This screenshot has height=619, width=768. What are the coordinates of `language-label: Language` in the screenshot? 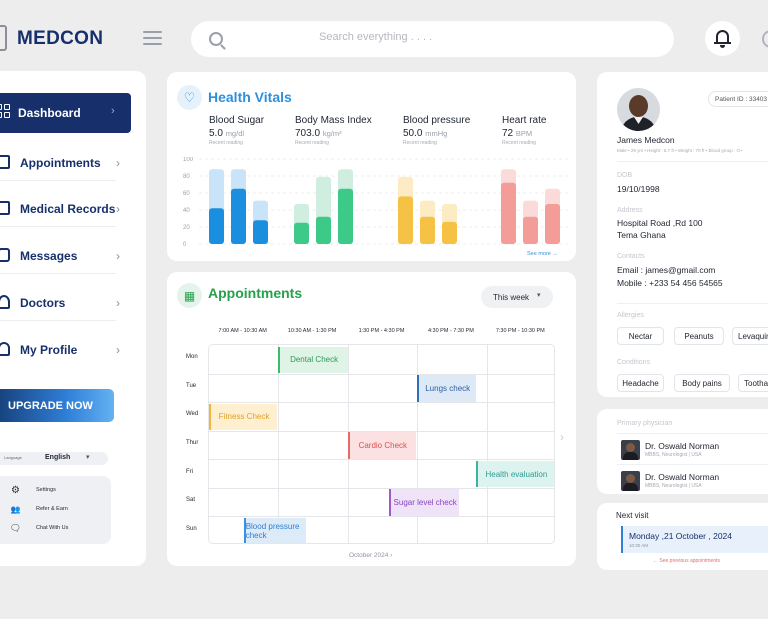 It's located at (13, 457).